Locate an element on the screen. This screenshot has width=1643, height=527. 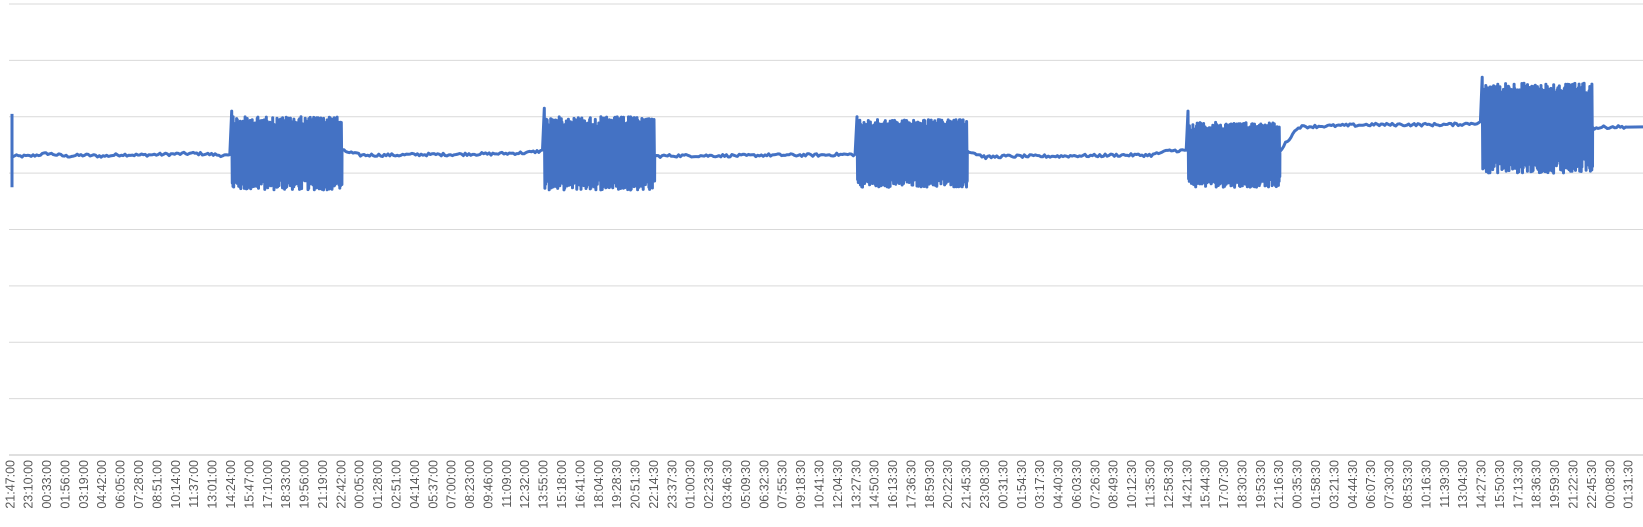
x-tick-label: 01:00:30 is located at coordinates (691, 484).